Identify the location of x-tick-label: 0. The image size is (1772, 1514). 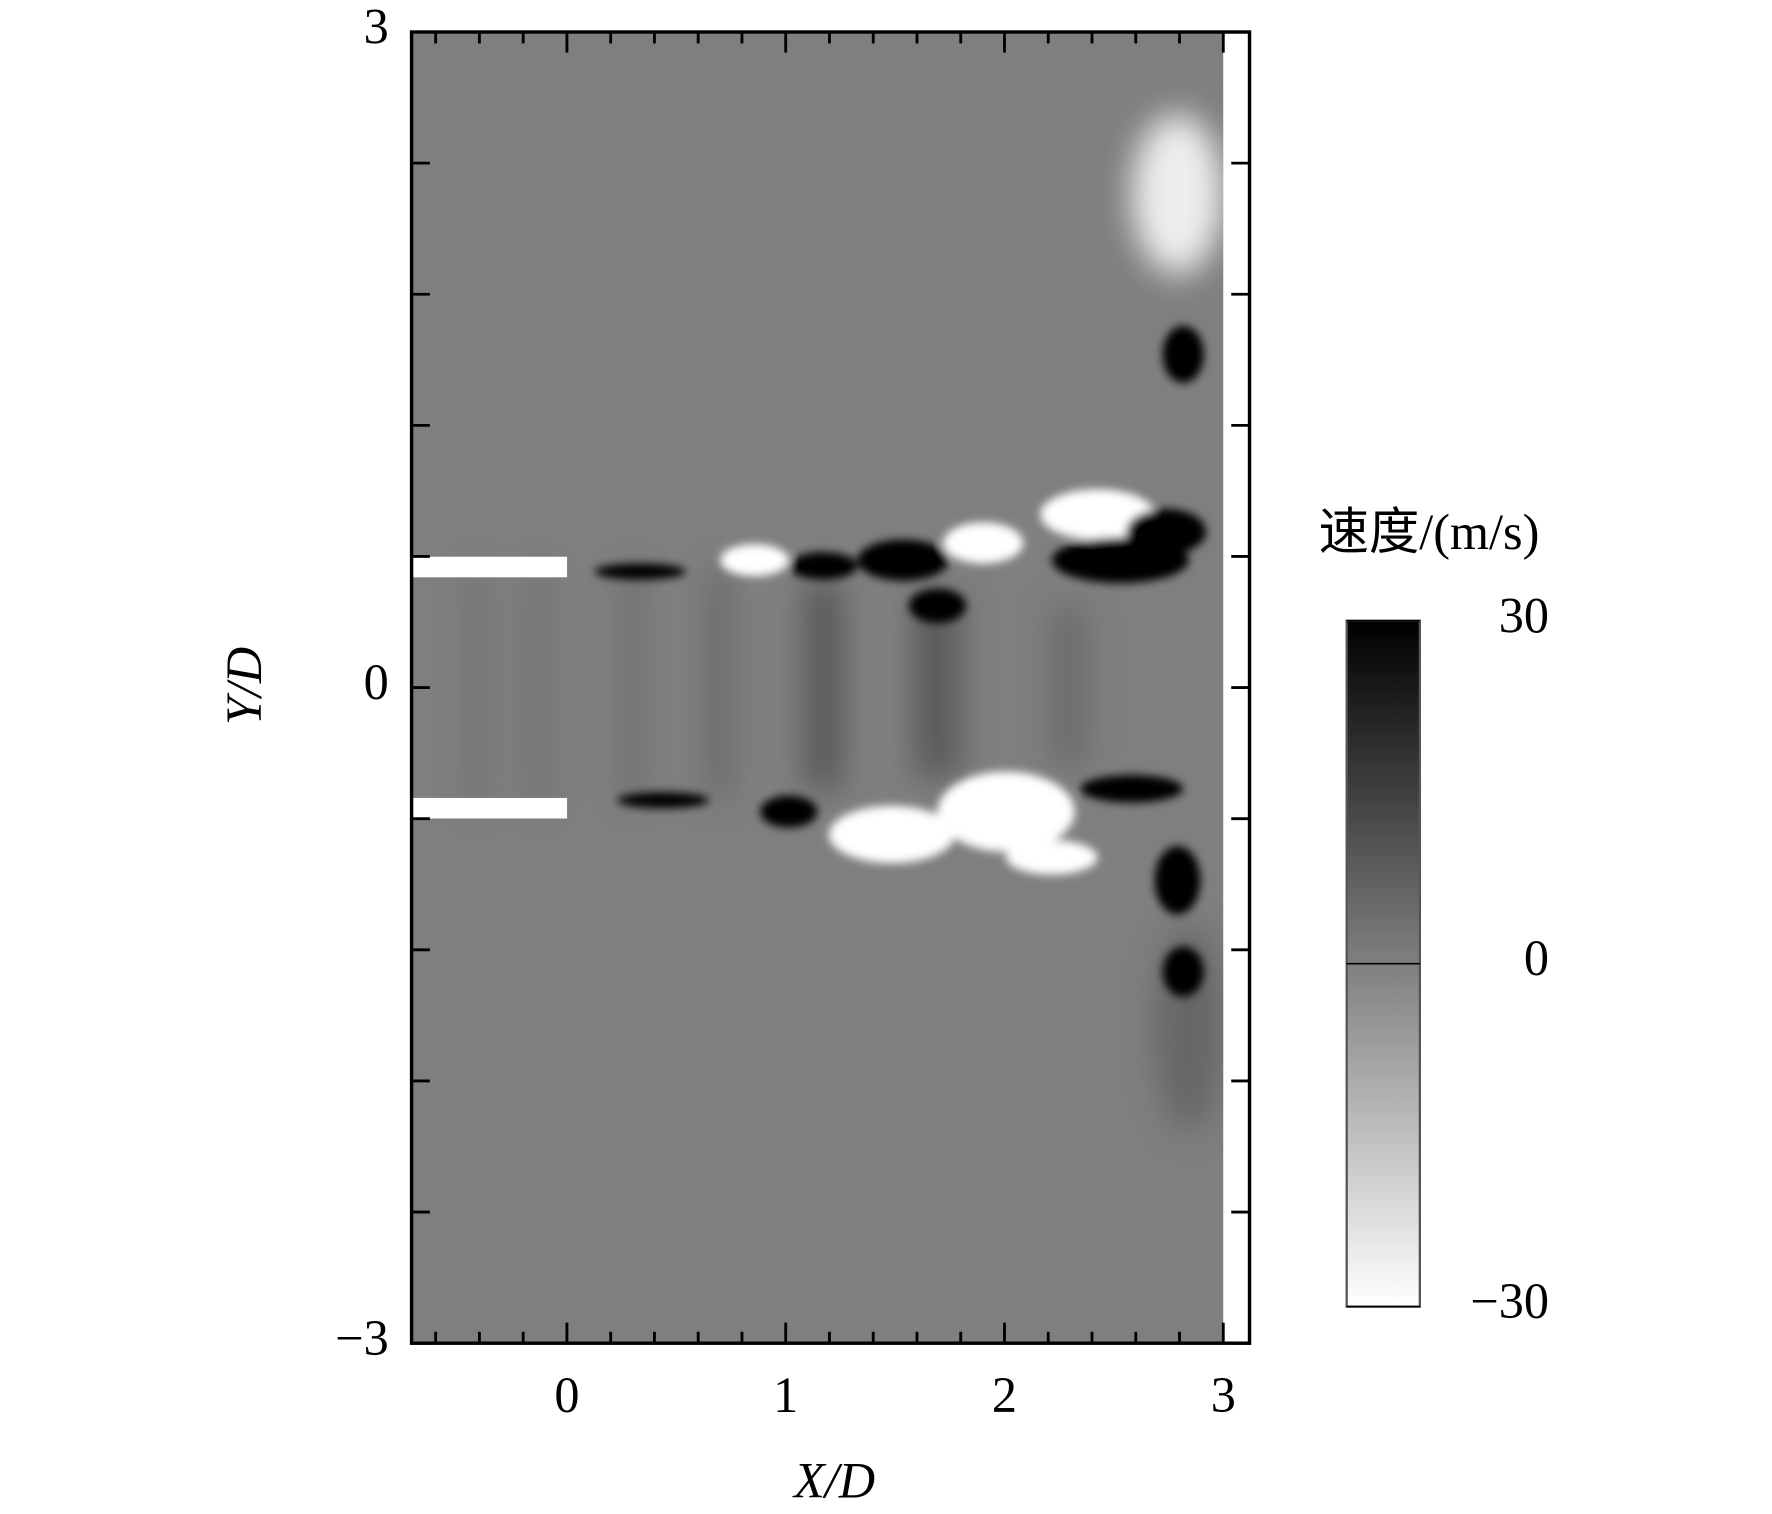
(566, 1395).